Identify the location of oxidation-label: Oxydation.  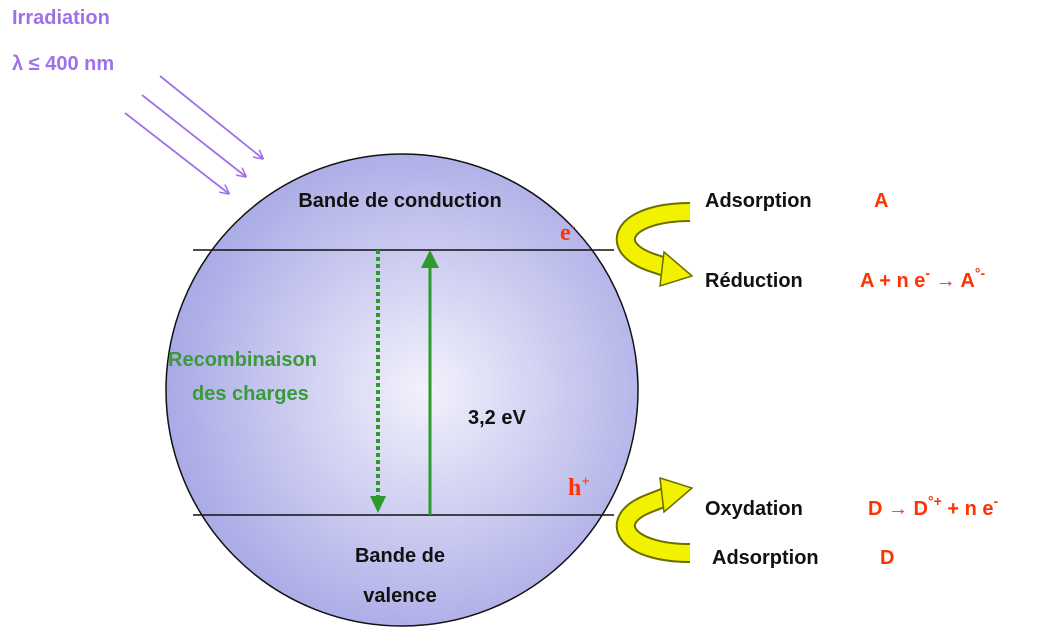
(754, 509).